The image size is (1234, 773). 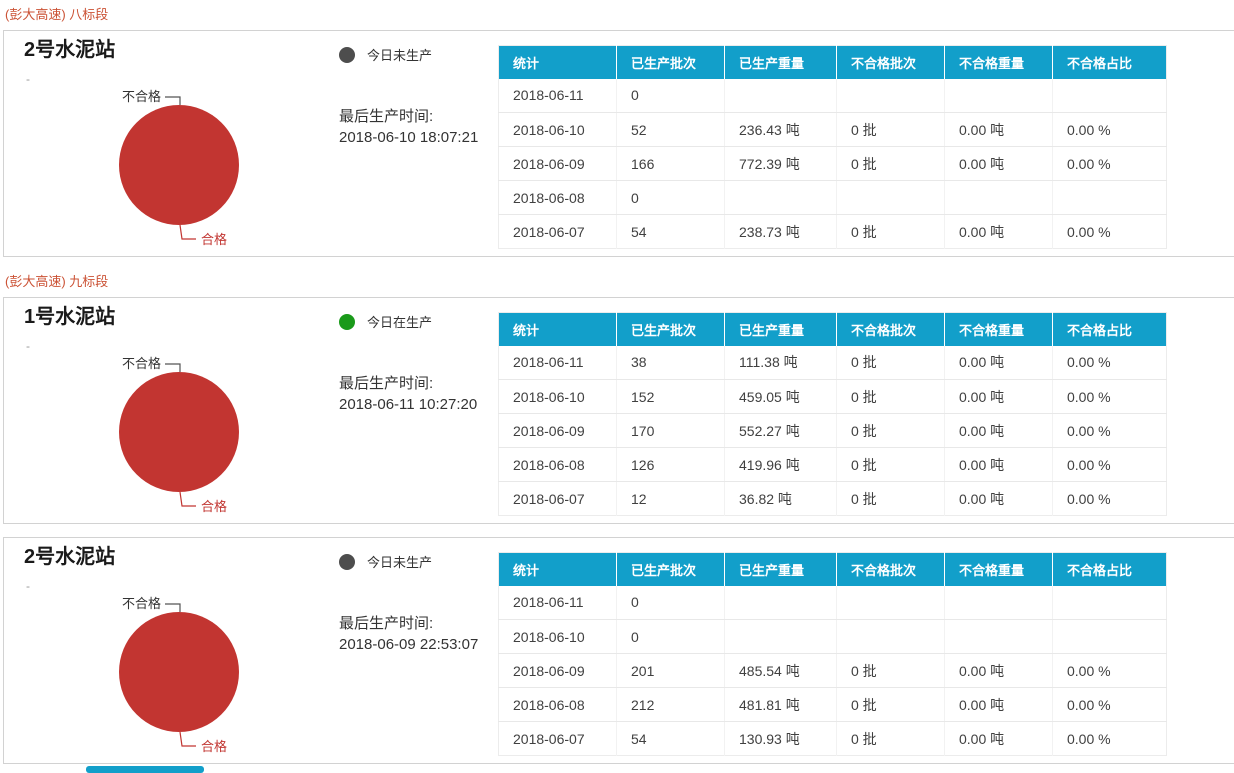 I want to click on table-cell: 236.43 吨, so click(x=780, y=129).